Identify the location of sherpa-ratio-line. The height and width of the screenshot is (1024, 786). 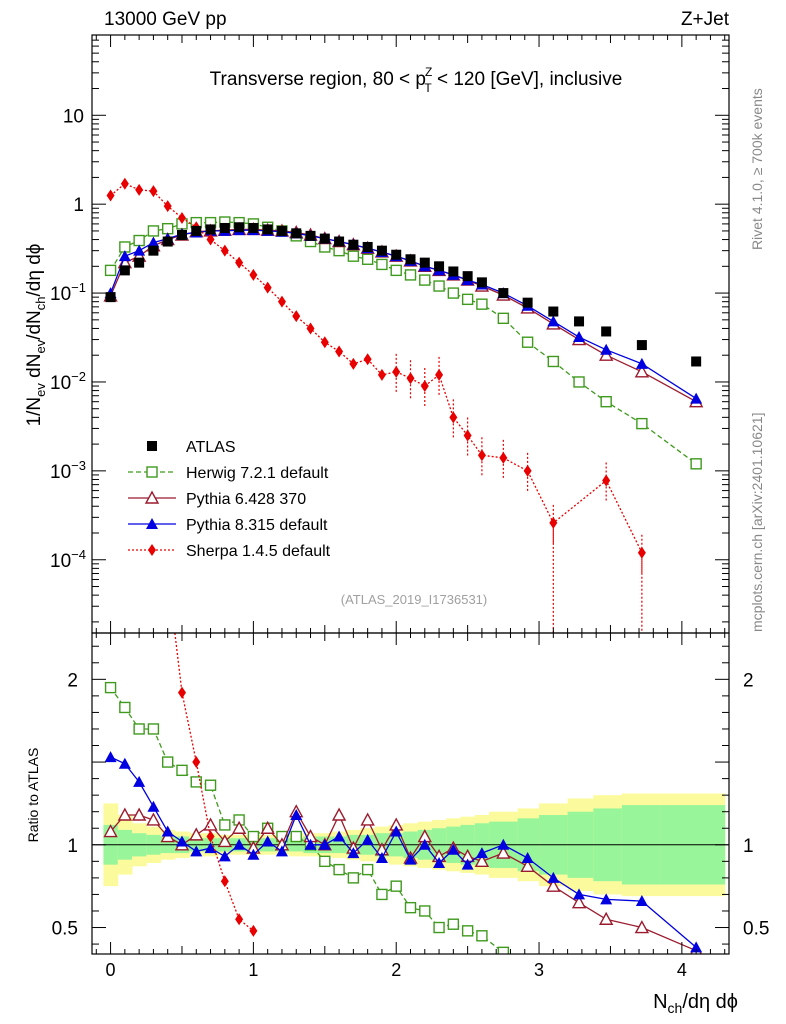
(214, 782).